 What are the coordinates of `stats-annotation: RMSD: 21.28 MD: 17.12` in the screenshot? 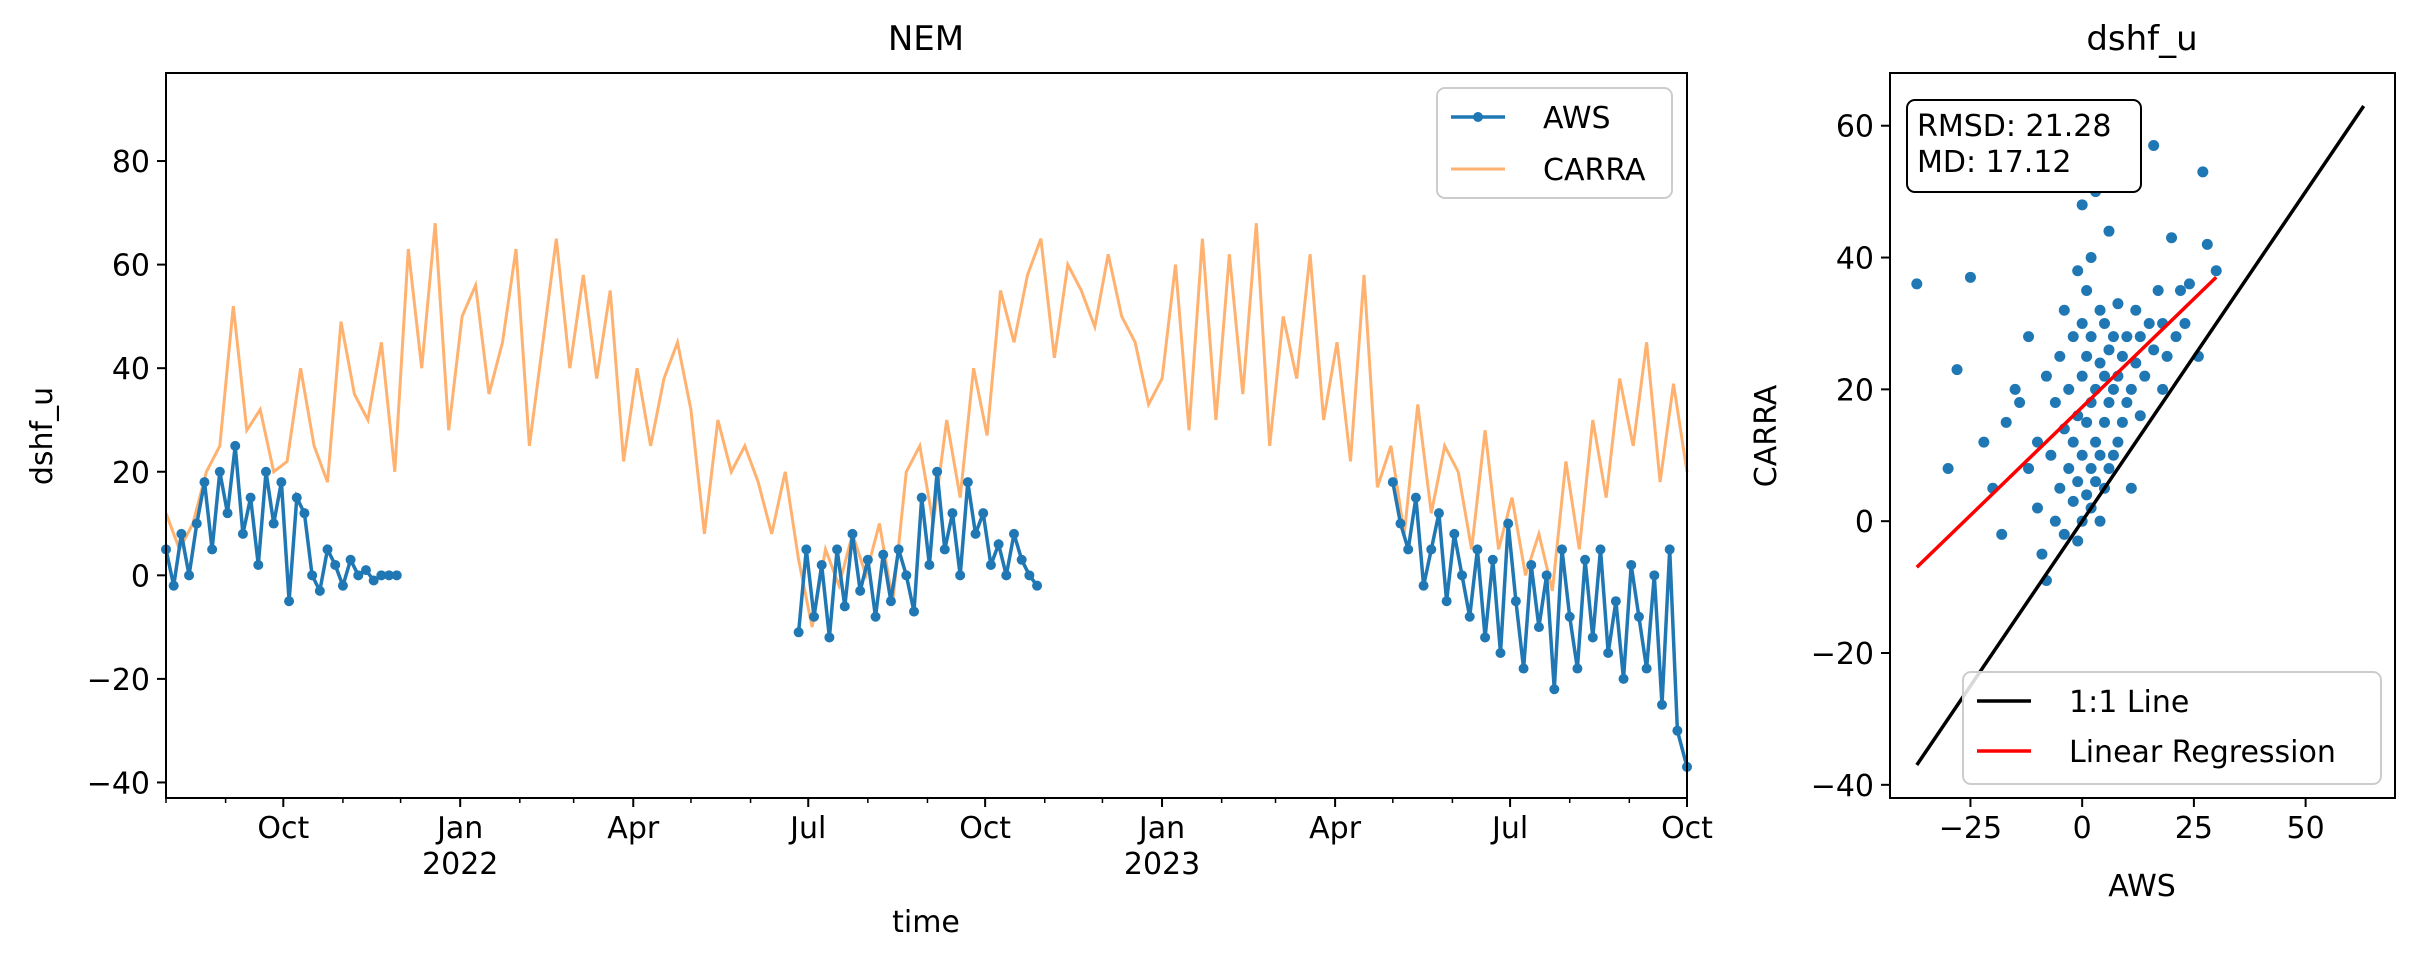 It's located at (2024, 146).